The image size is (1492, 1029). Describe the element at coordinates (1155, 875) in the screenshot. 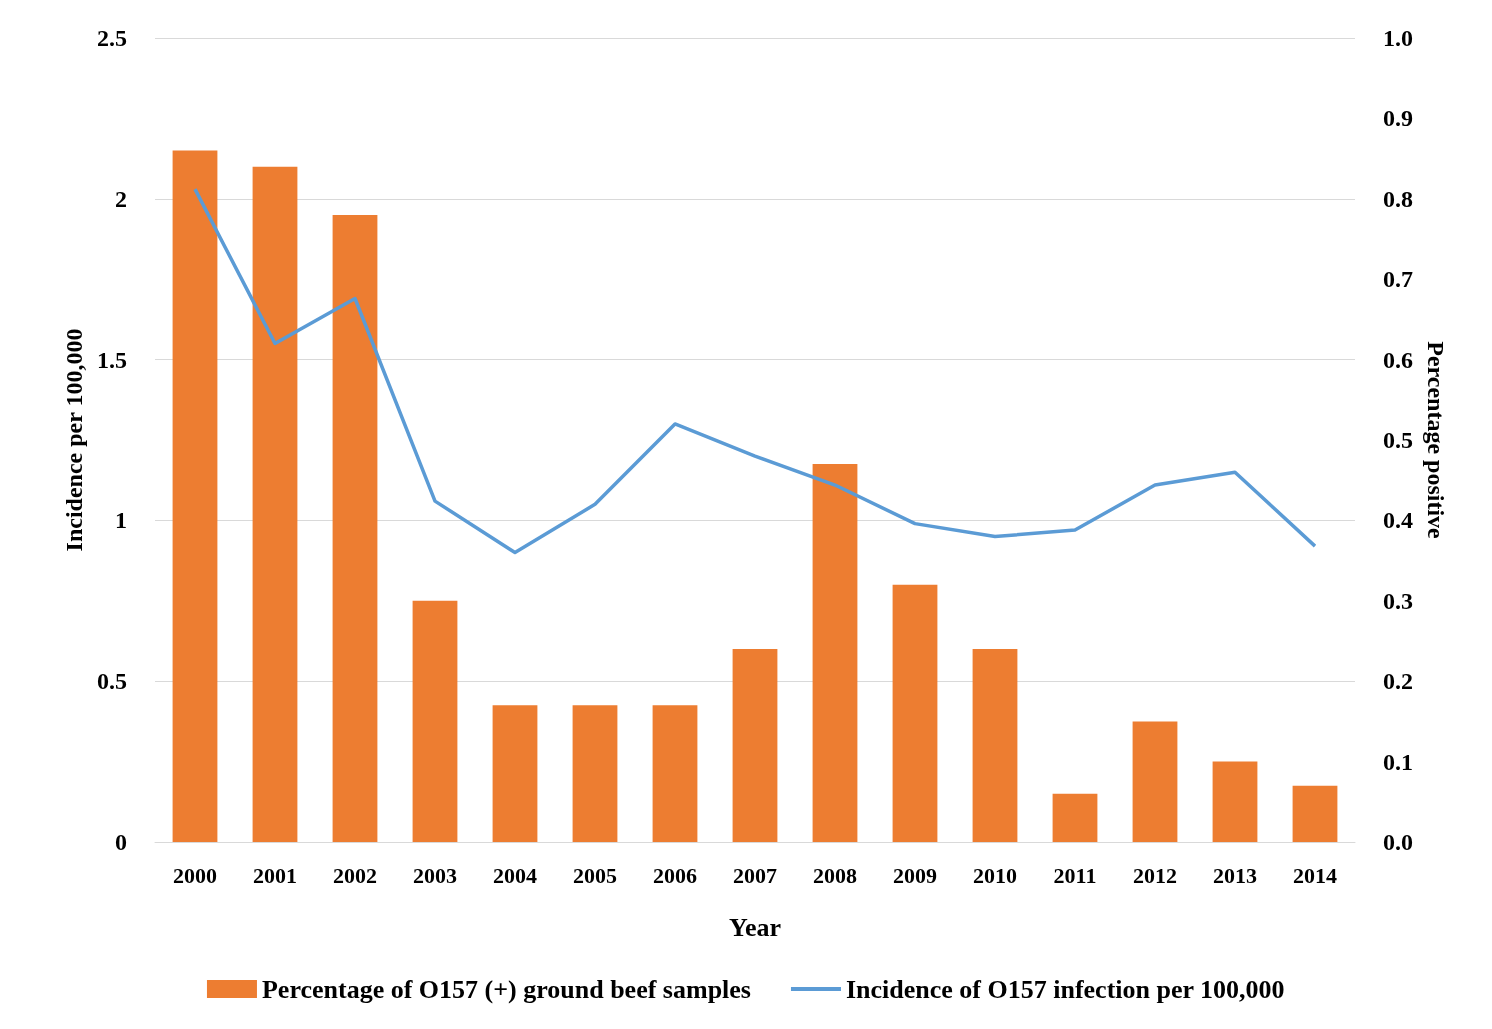

I see `x-tick-label: 2012` at that location.